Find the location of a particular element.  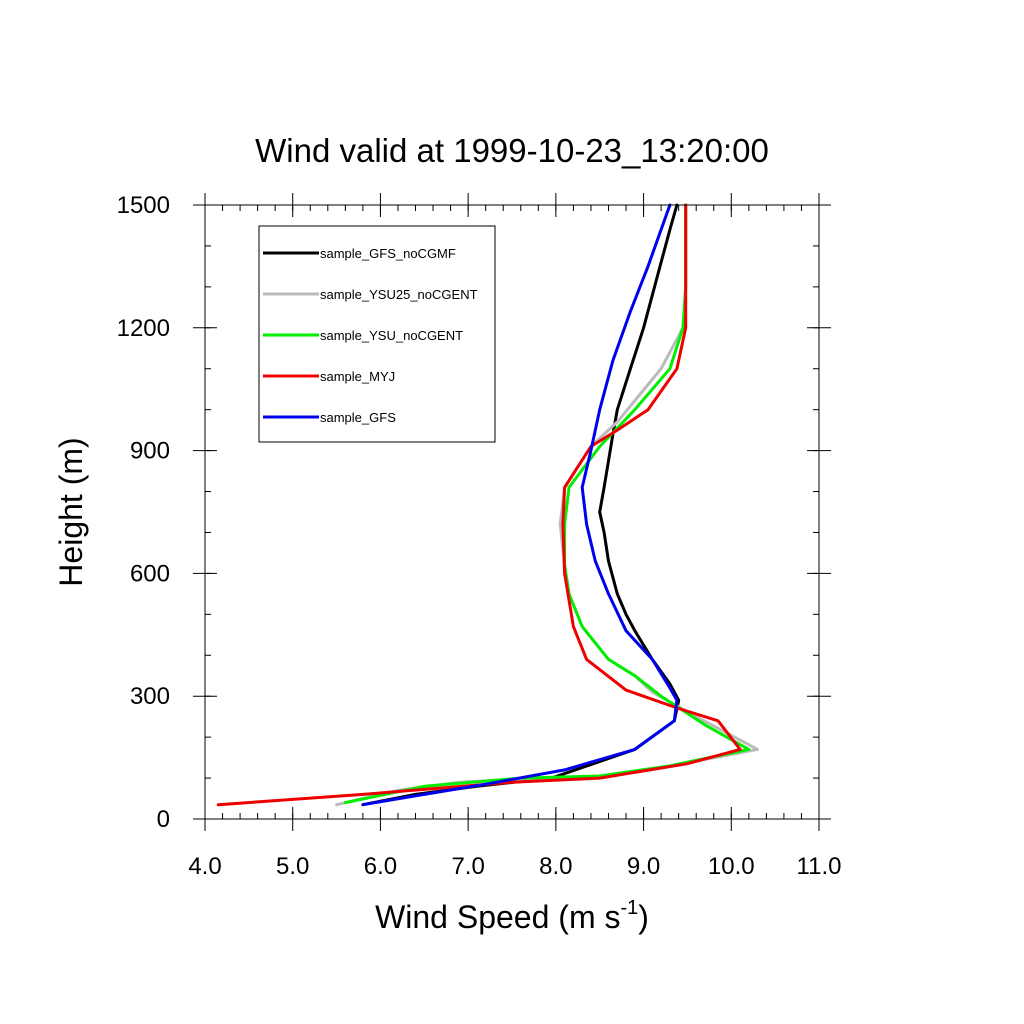

y-tick-label: 600 is located at coordinates (150, 573).